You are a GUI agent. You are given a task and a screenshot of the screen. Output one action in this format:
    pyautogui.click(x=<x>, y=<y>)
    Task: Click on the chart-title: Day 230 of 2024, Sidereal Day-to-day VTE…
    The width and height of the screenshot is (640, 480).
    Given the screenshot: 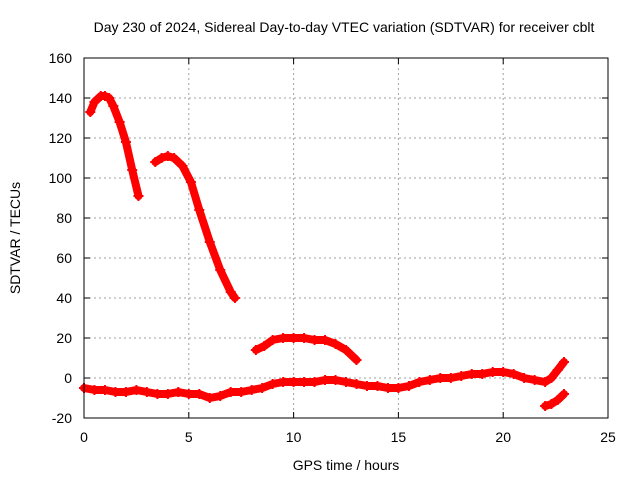 What is the action you would take?
    pyautogui.click(x=344, y=27)
    